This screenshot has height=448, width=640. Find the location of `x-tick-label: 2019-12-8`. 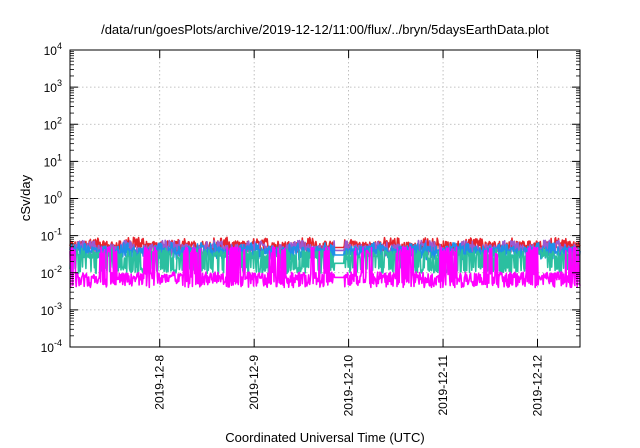

x-tick-label: 2019-12-8 is located at coordinates (160, 382).